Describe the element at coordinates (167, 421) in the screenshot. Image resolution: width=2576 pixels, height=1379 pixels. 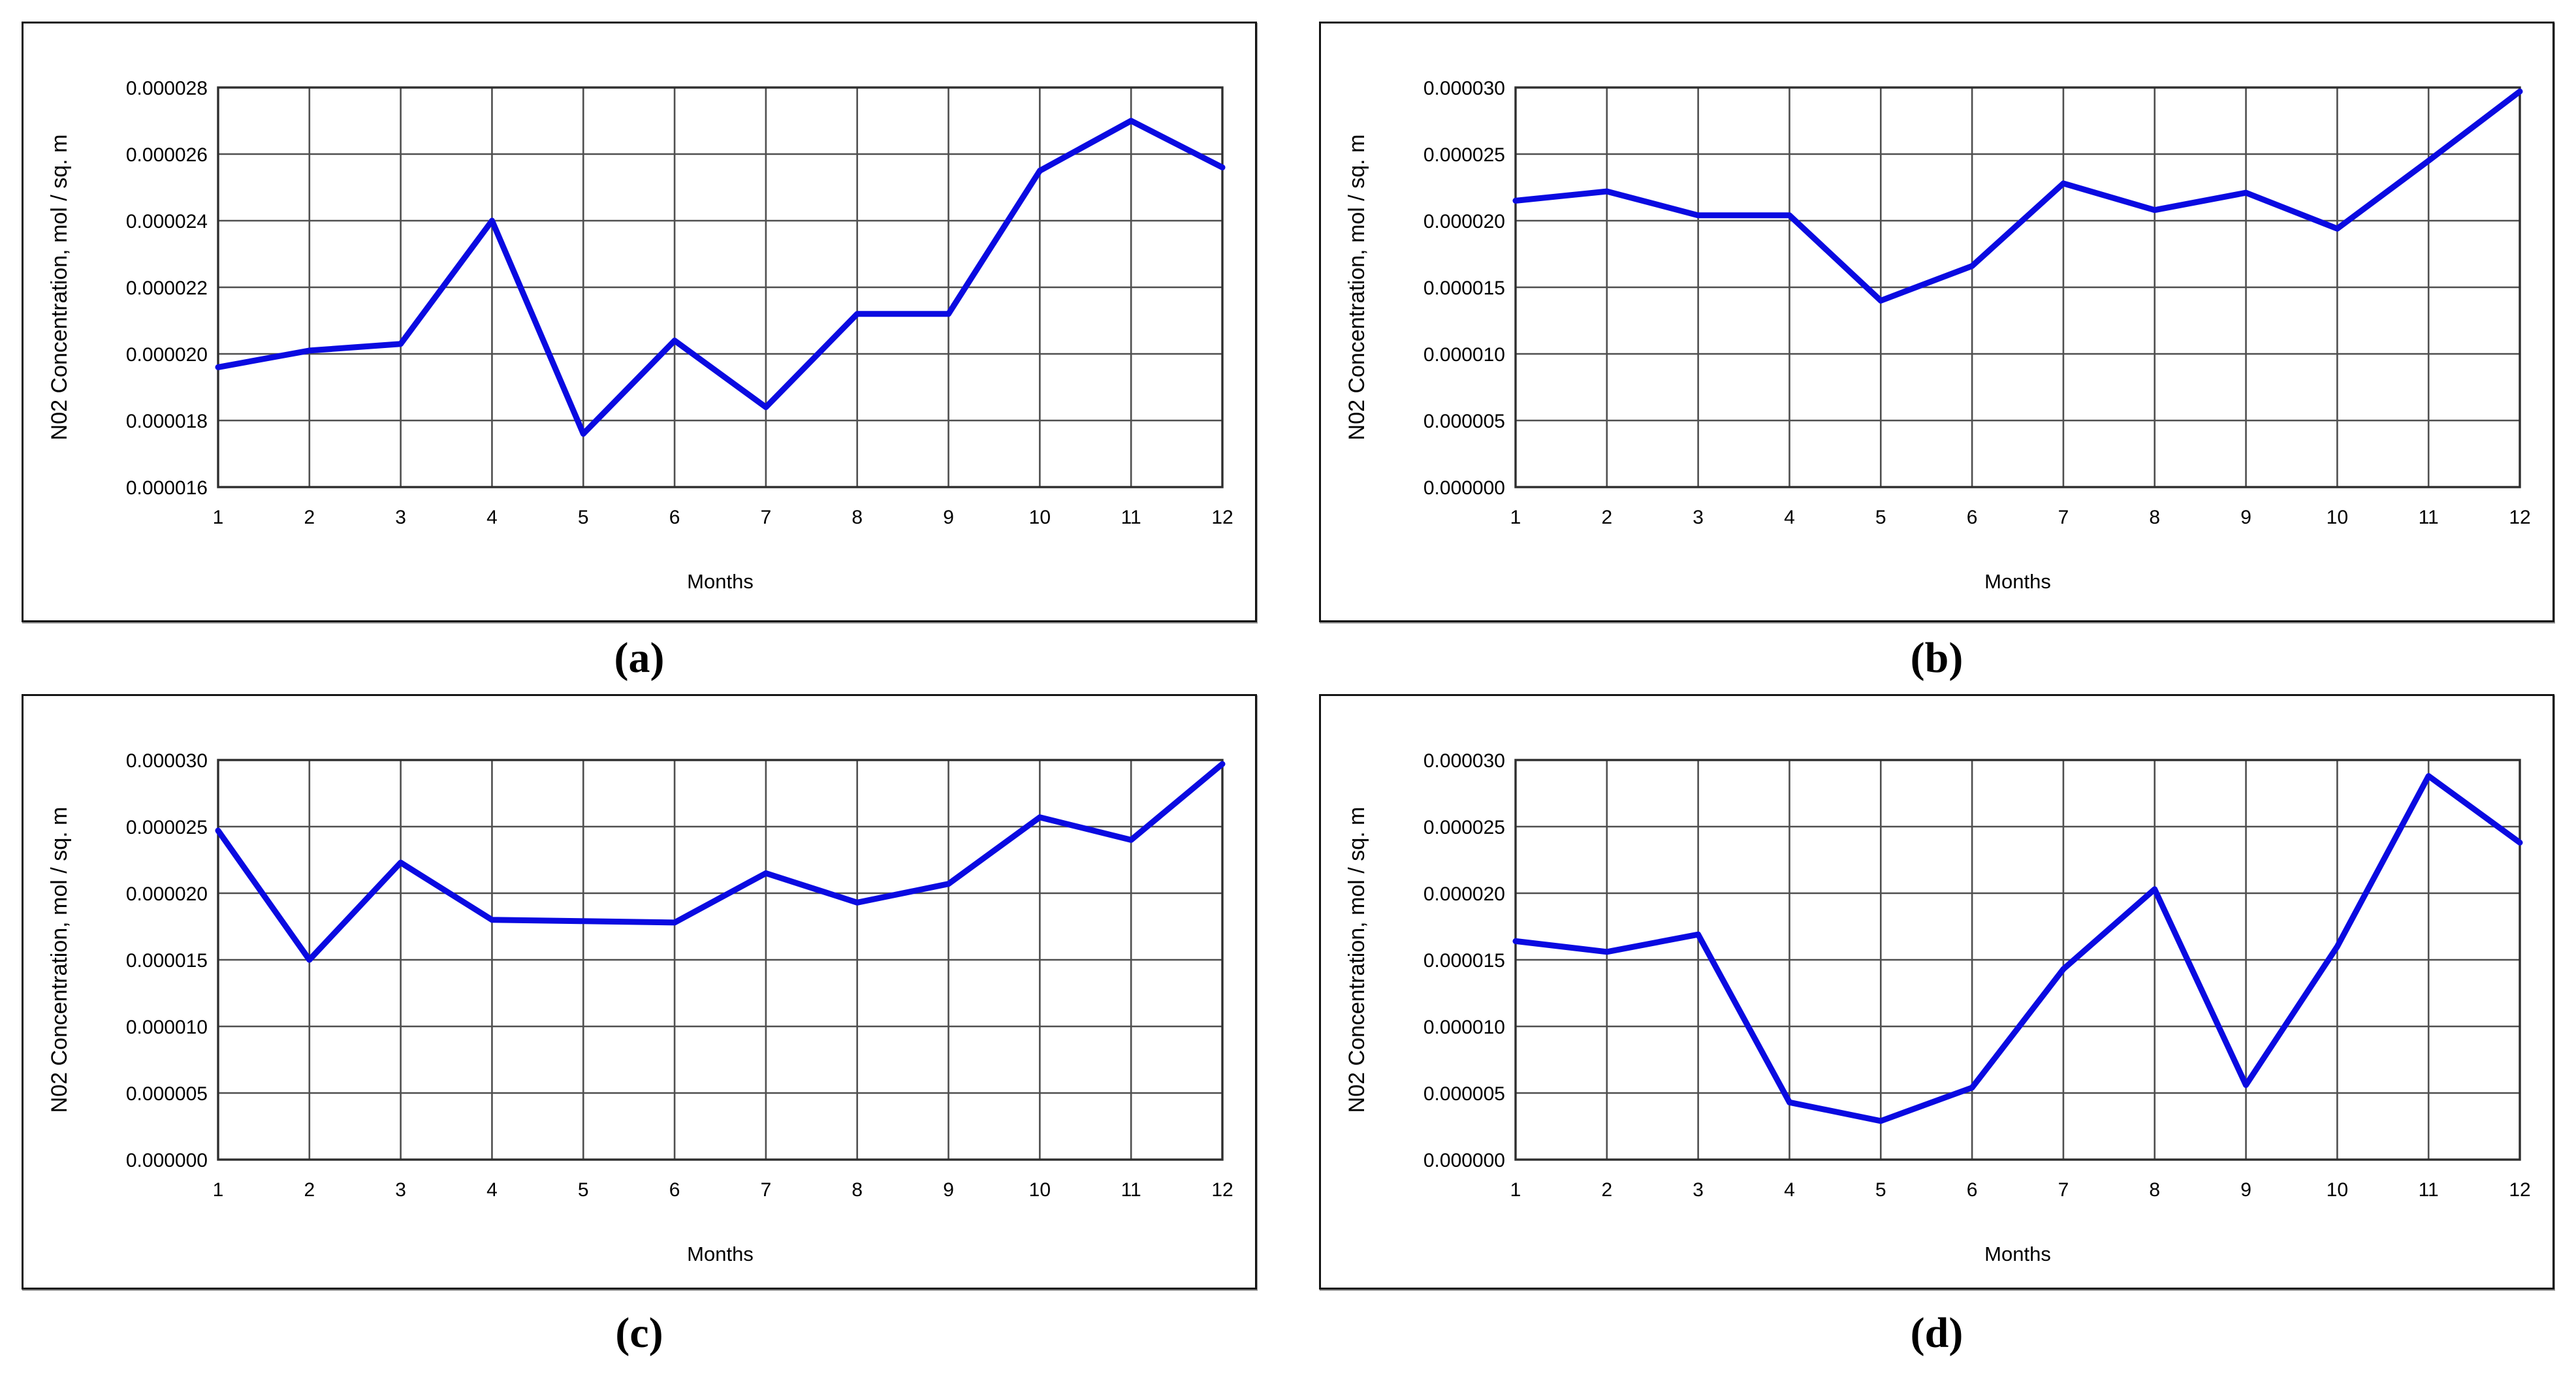
I see `y-tick-label: 0.000018` at that location.